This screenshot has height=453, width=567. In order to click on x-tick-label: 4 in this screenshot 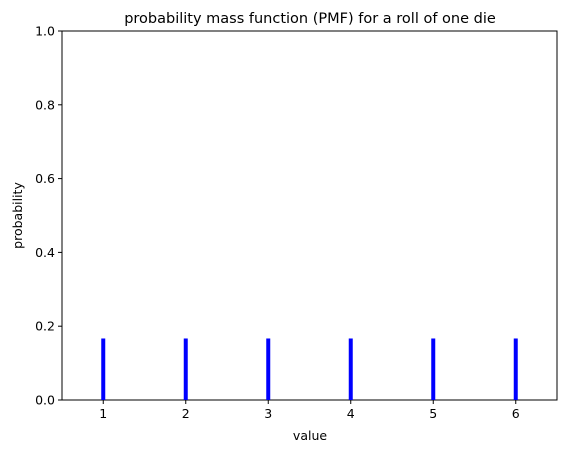, I will do `click(351, 413)`.